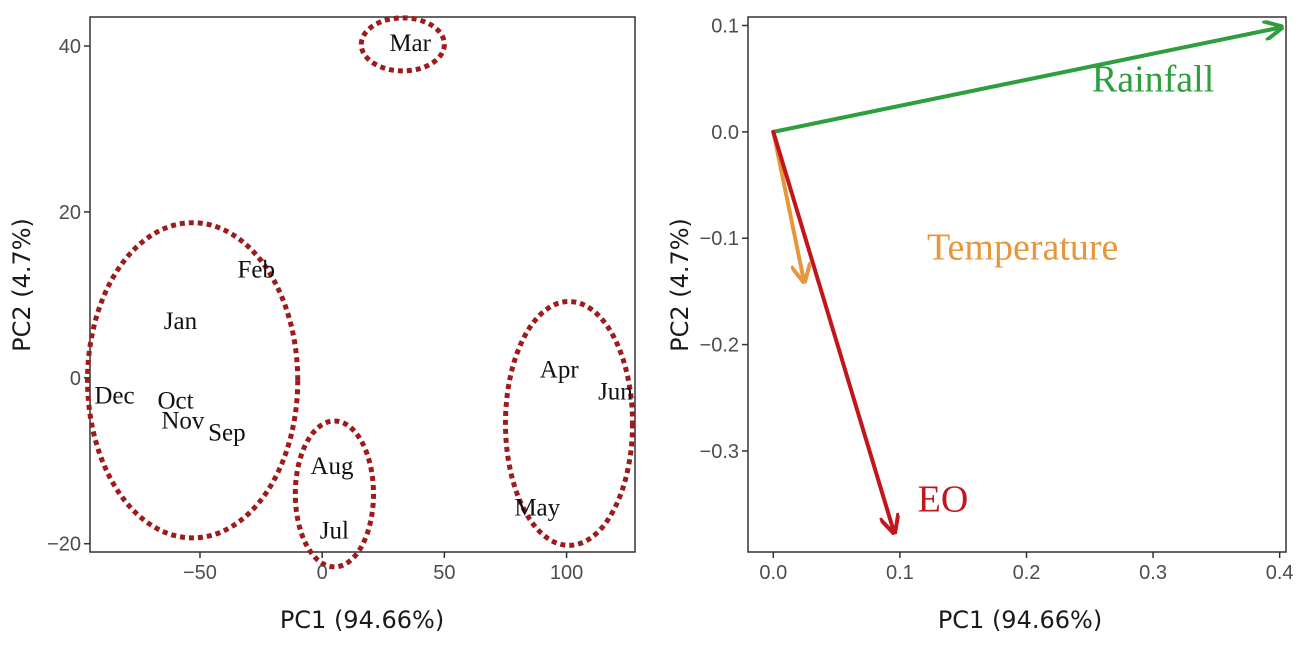 The height and width of the screenshot is (648, 1299). I want to click on x-tick-label: 0.4, so click(1280, 573).